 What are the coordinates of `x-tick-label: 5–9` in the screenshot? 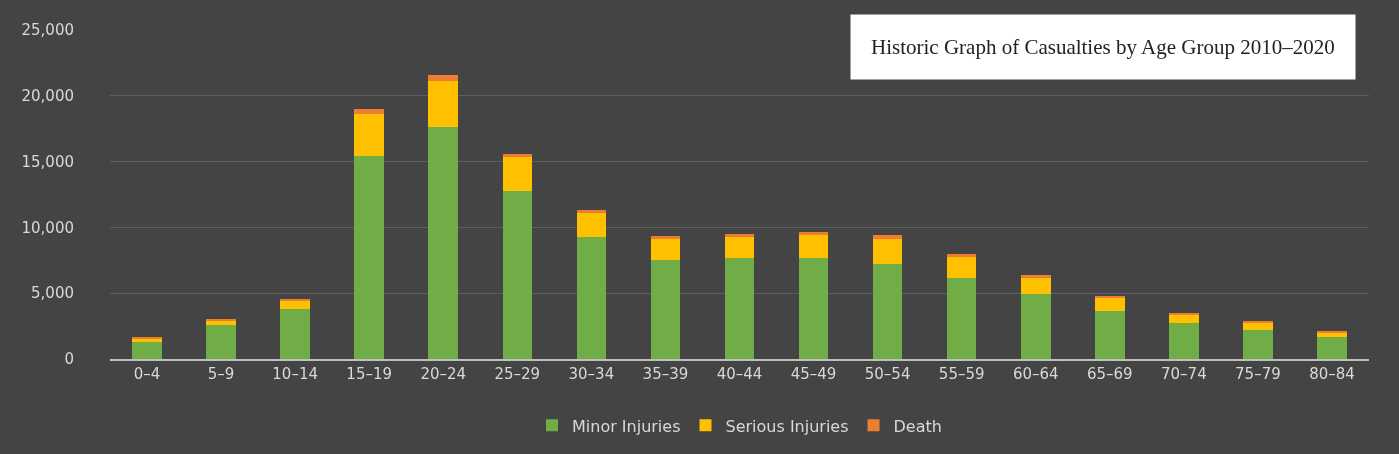 It's located at (221, 374).